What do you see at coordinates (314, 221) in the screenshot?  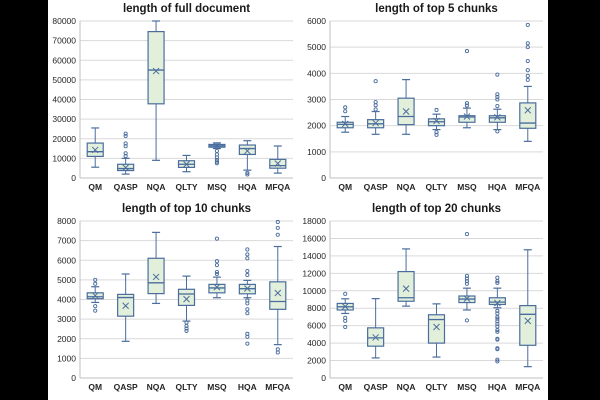 I see `svg-text: 18000` at bounding box center [314, 221].